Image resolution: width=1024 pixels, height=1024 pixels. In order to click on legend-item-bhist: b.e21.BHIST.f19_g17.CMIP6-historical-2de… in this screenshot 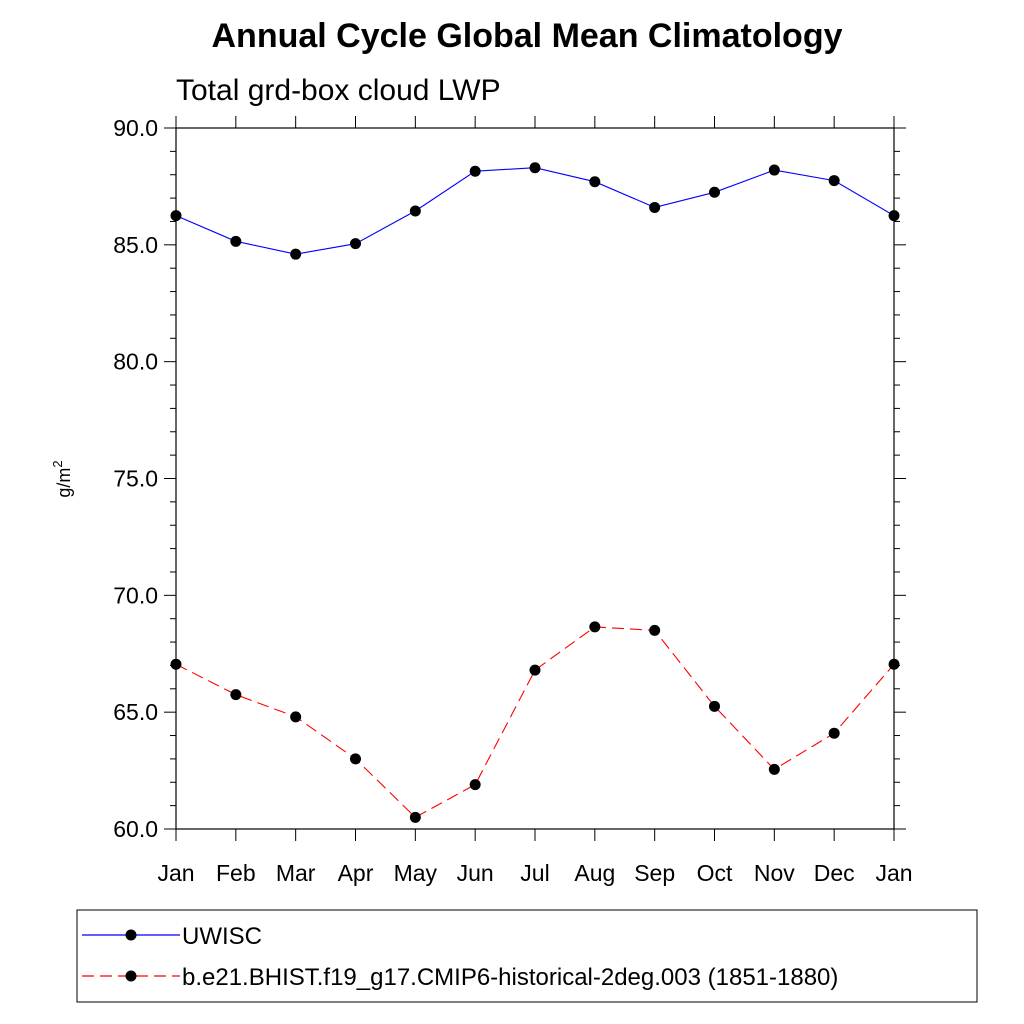, I will do `click(460, 977)`.